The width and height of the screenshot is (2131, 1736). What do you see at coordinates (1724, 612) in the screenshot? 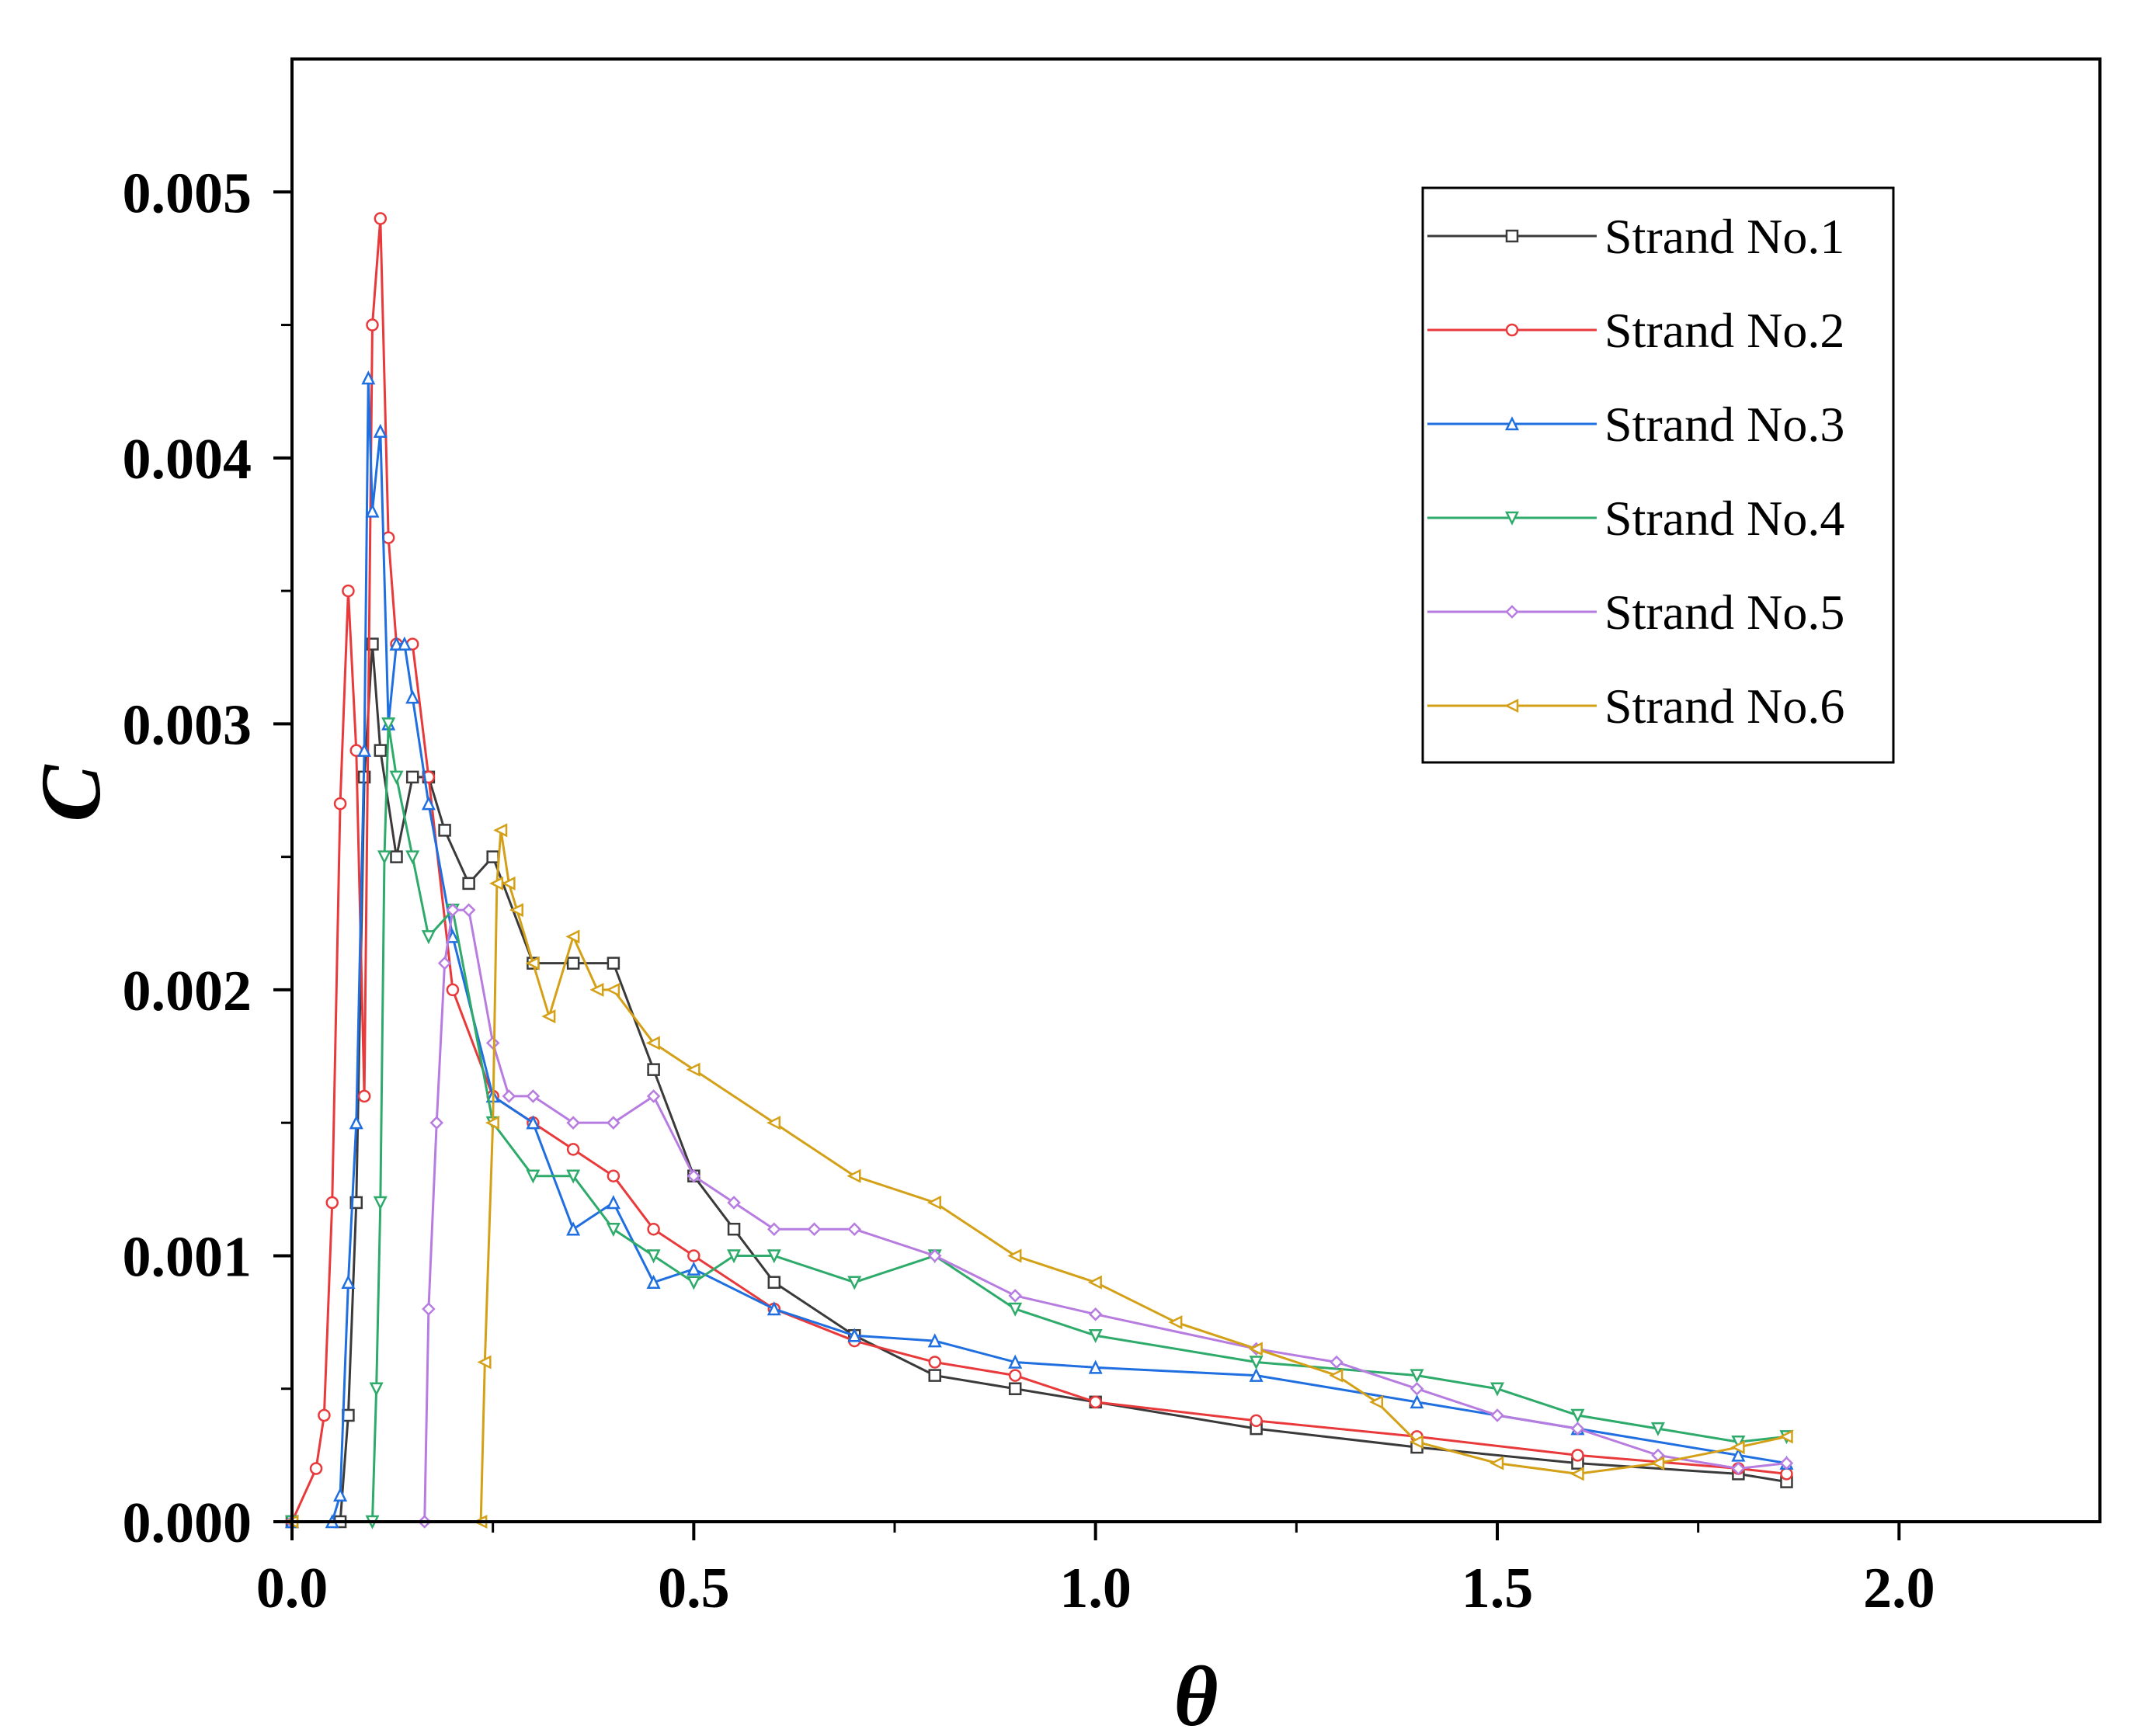
I see `legend-label: Strand No.5` at bounding box center [1724, 612].